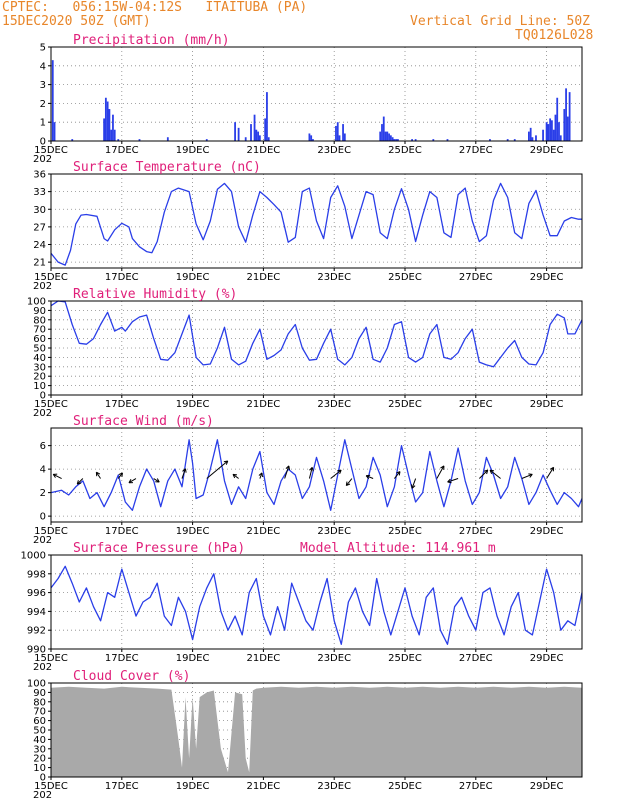 The width and height of the screenshot is (618, 800). What do you see at coordinates (36, 593) in the screenshot?
I see `y-tick-label: 996` at bounding box center [36, 593].